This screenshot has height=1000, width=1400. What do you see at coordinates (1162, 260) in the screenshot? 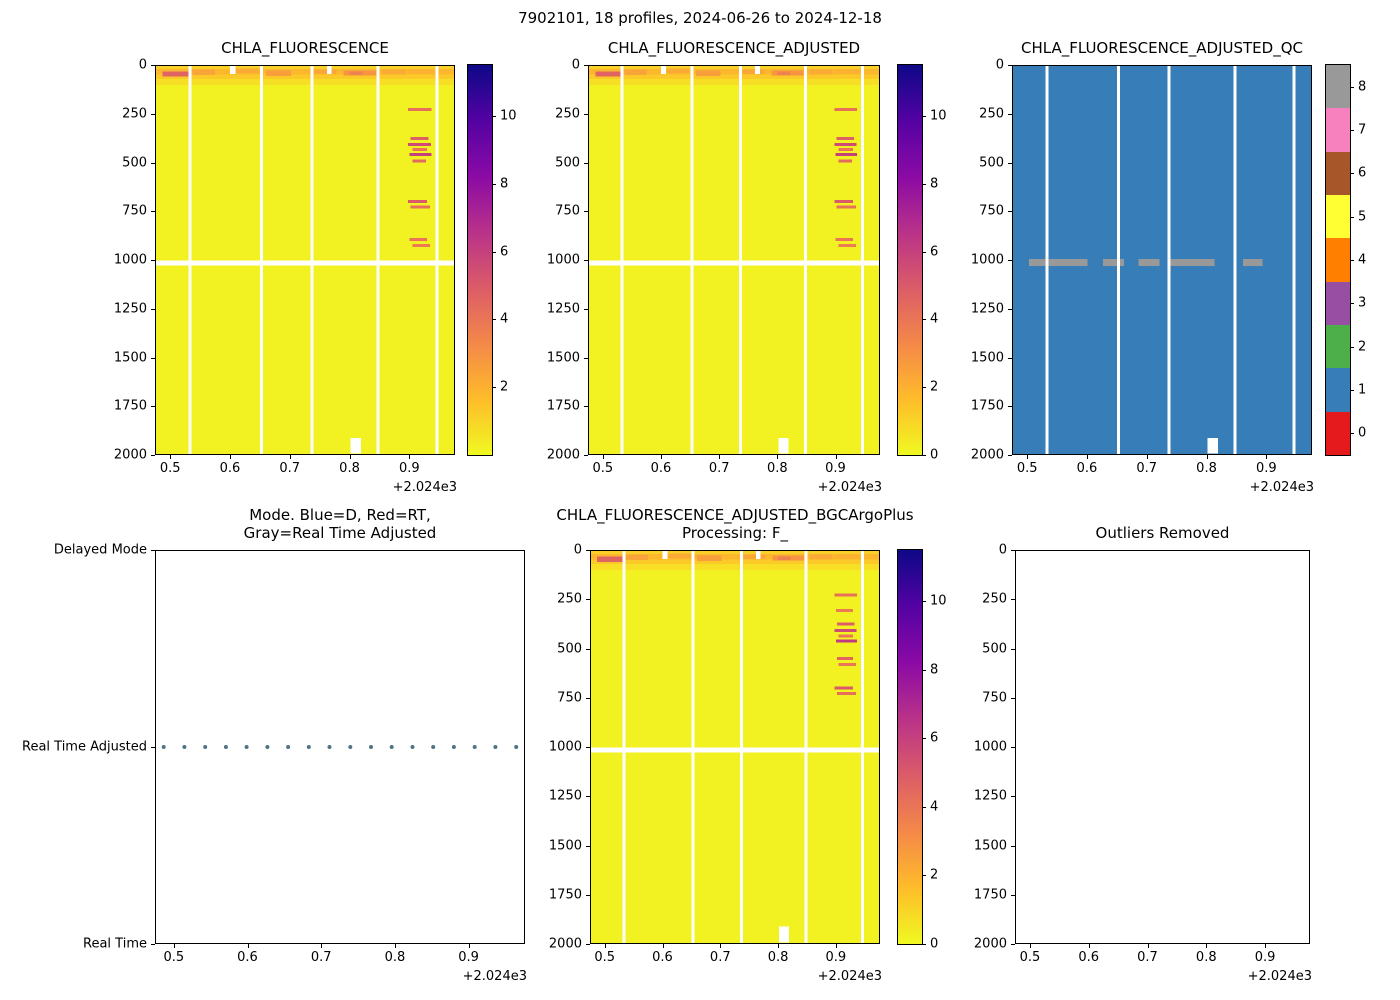
I see `heatmap-qc-flags` at bounding box center [1162, 260].